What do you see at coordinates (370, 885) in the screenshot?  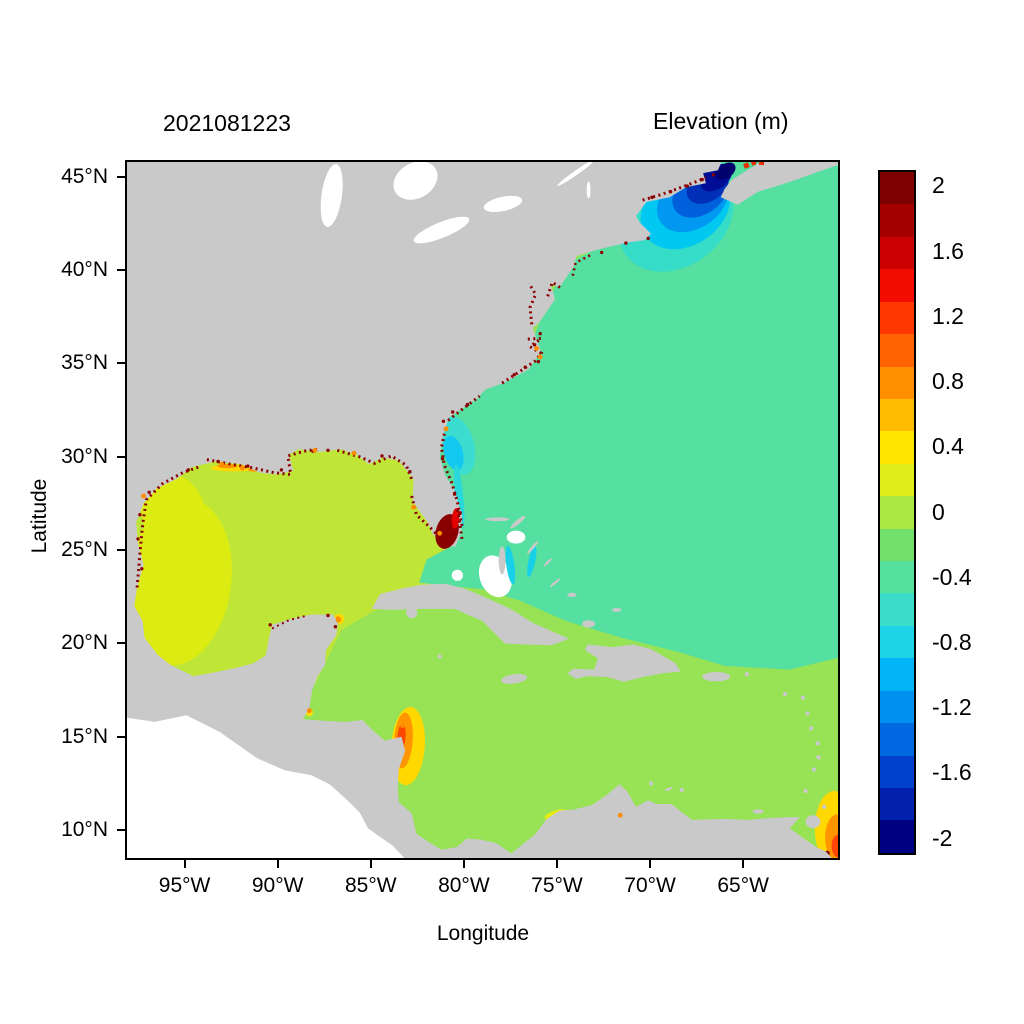 I see `x-tick-label: 85°W` at bounding box center [370, 885].